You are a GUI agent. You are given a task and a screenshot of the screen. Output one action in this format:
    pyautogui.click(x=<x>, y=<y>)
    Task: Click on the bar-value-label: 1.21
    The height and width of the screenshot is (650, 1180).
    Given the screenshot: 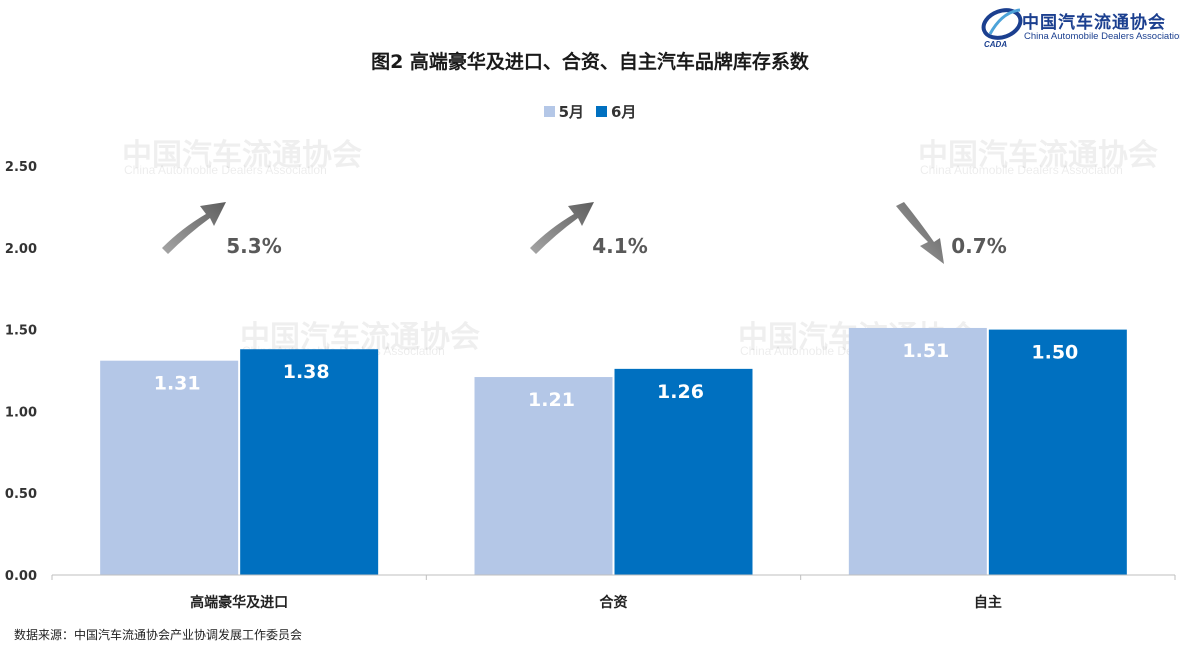 What is the action you would take?
    pyautogui.click(x=551, y=400)
    